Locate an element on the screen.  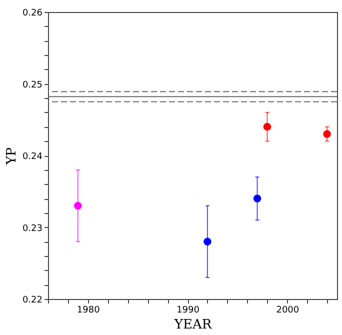
x-tick-label: 2000 is located at coordinates (288, 311).